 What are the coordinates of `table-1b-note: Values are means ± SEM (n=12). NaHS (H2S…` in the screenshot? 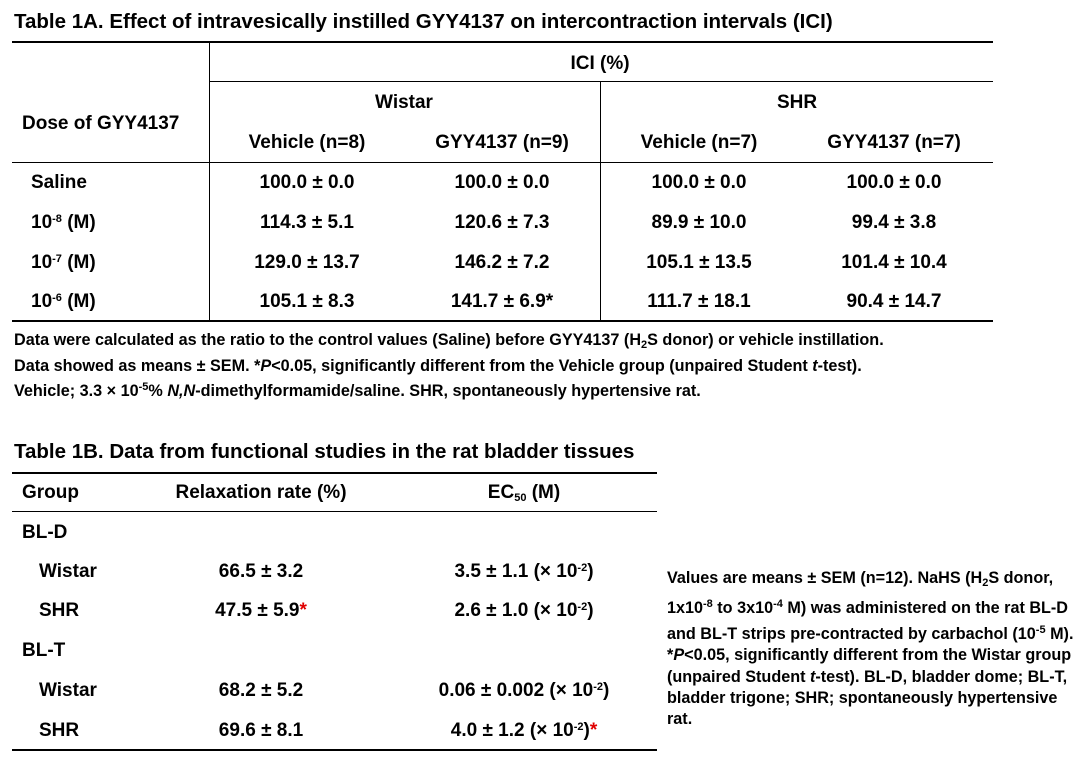 It's located at (870, 649).